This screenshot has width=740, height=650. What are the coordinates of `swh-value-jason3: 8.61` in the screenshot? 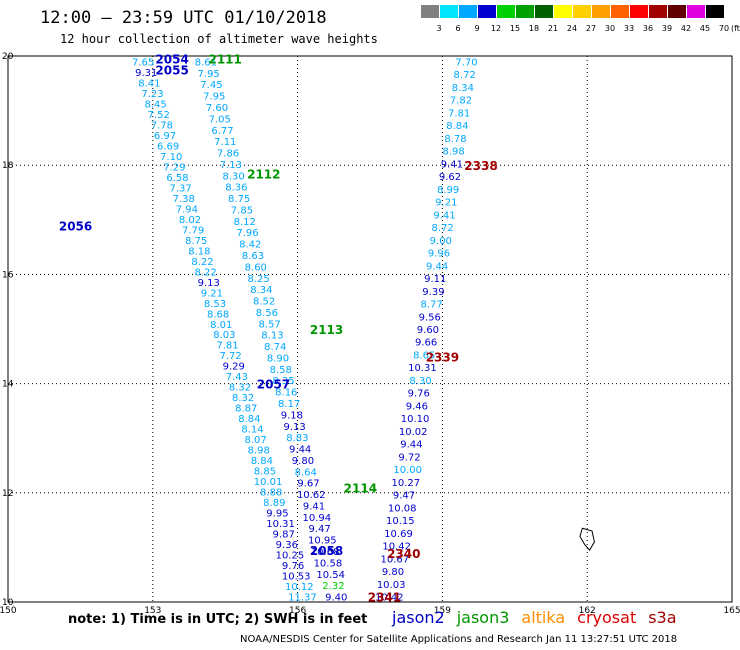 It's located at (206, 62).